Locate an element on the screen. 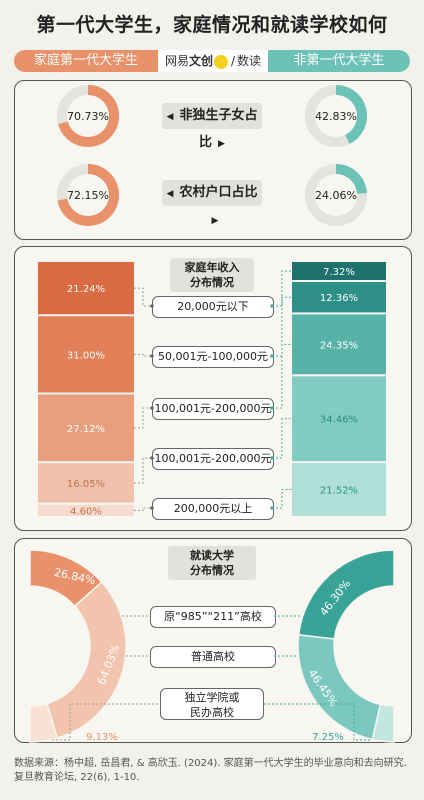 This screenshot has height=800, width=424. income-label-first-0: 21.24% is located at coordinates (86, 289).